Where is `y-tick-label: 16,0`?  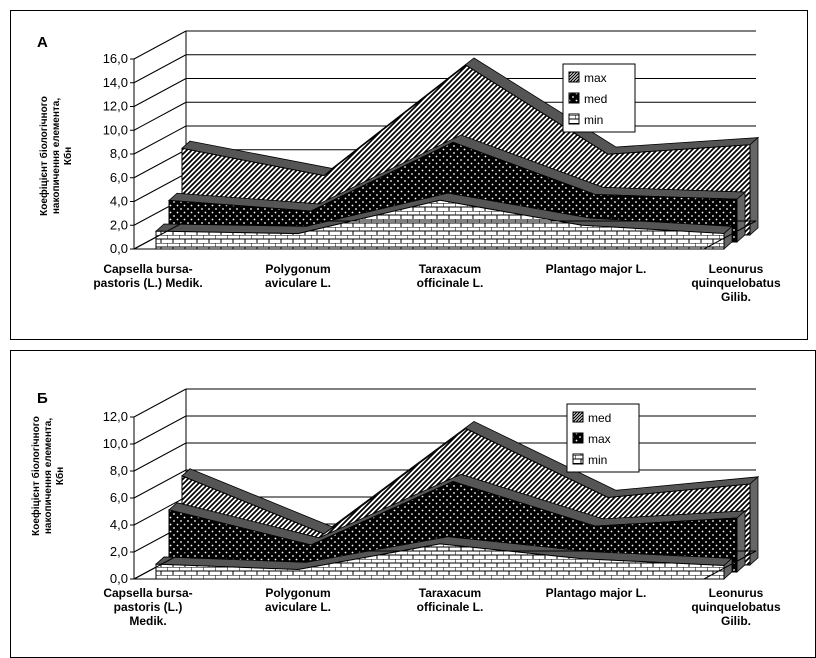 y-tick-label: 16,0 is located at coordinates (115, 58).